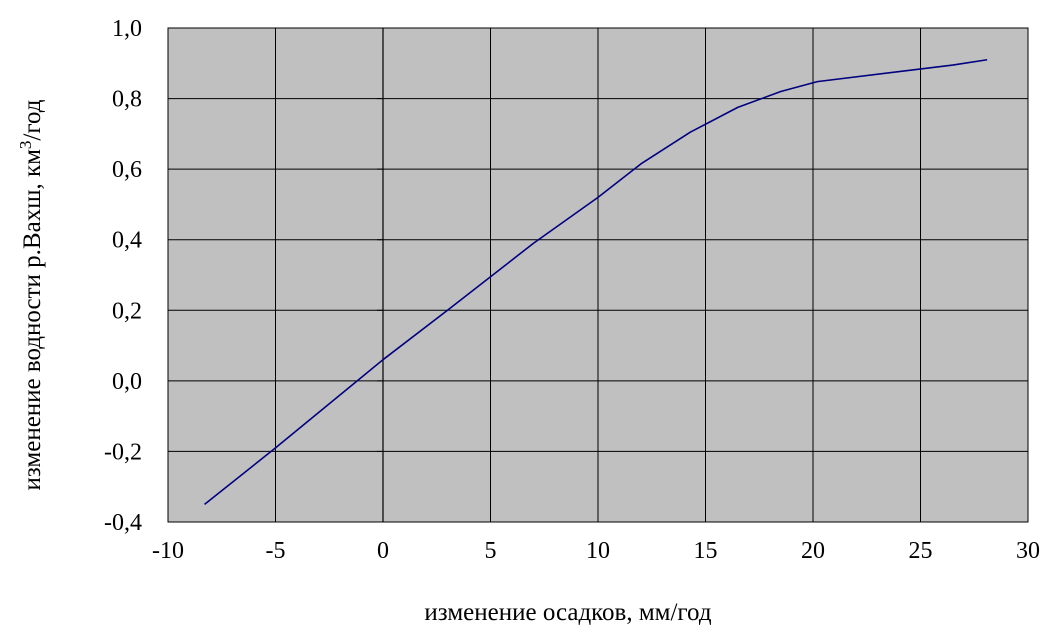  What do you see at coordinates (491, 551) in the screenshot?
I see `x-tick-label: 5` at bounding box center [491, 551].